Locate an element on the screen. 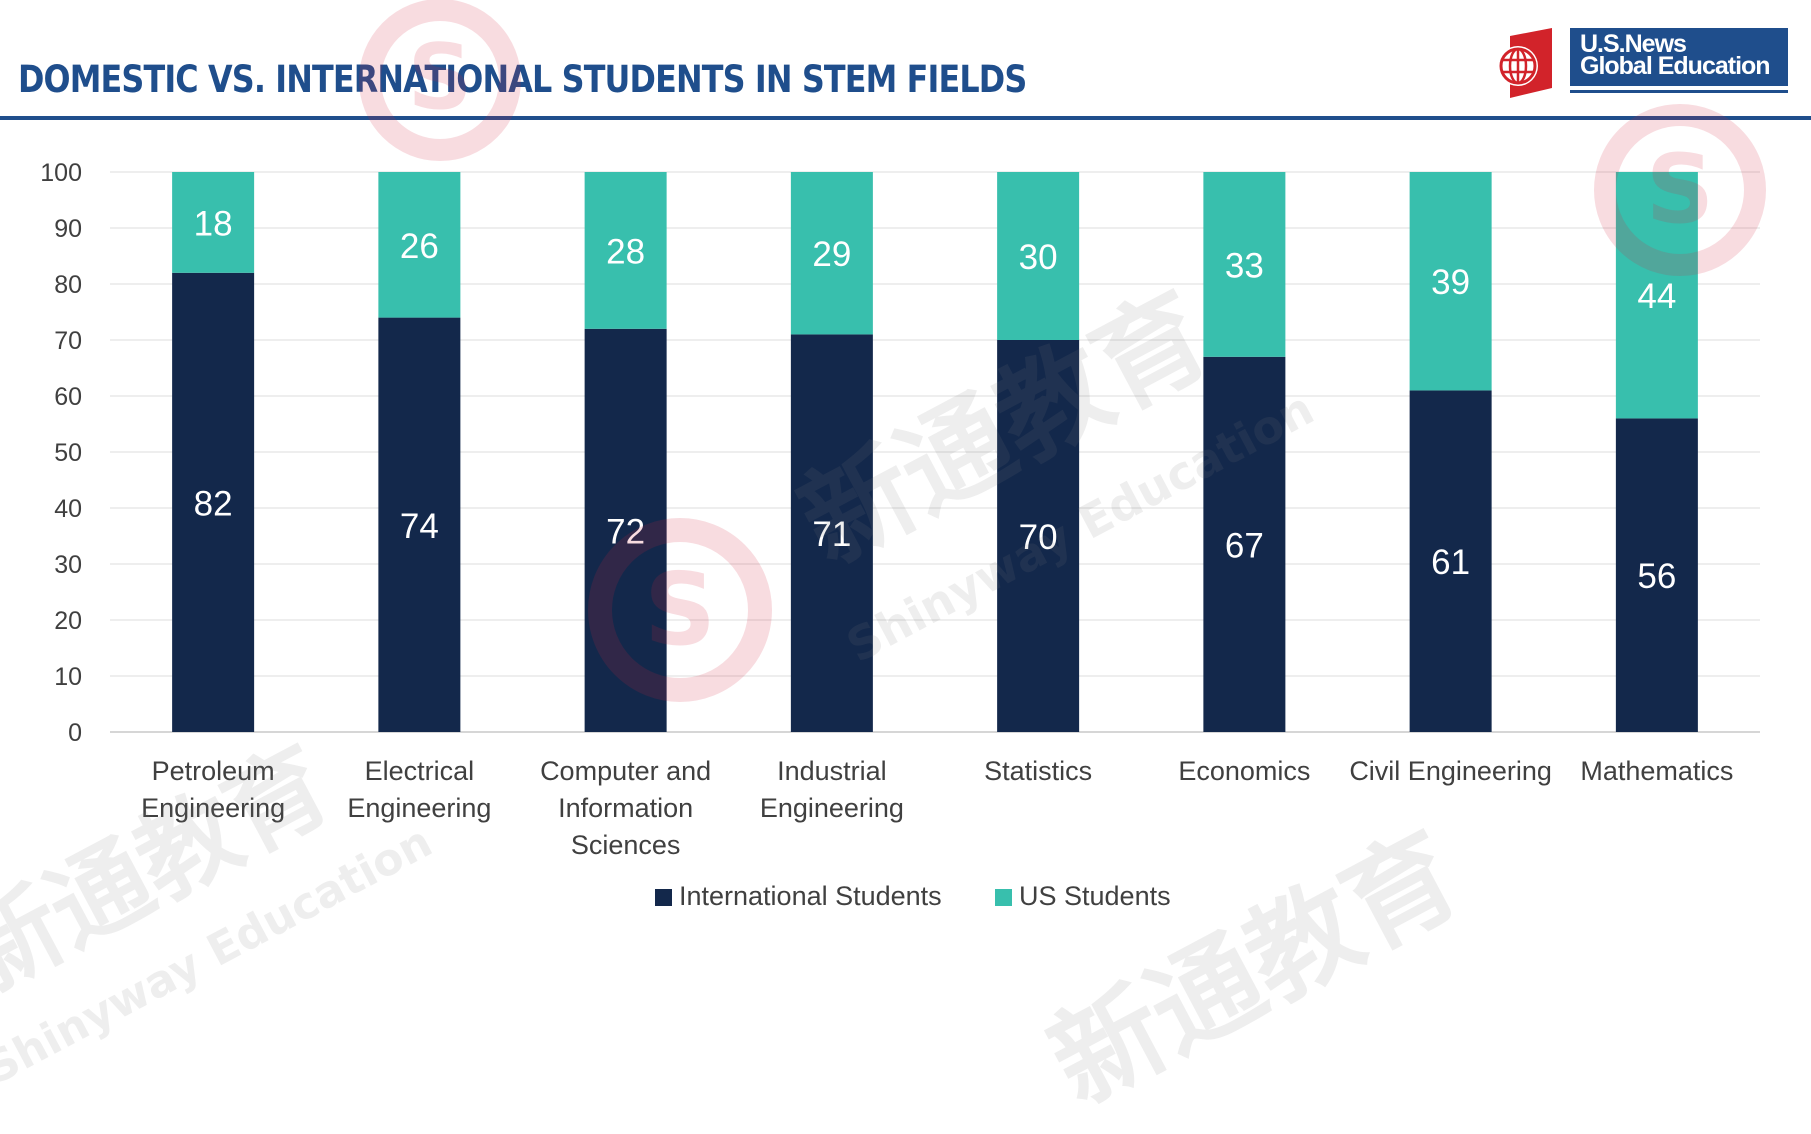 The height and width of the screenshot is (1134, 1811). x-tick-label: Mathematics is located at coordinates (1656, 771).